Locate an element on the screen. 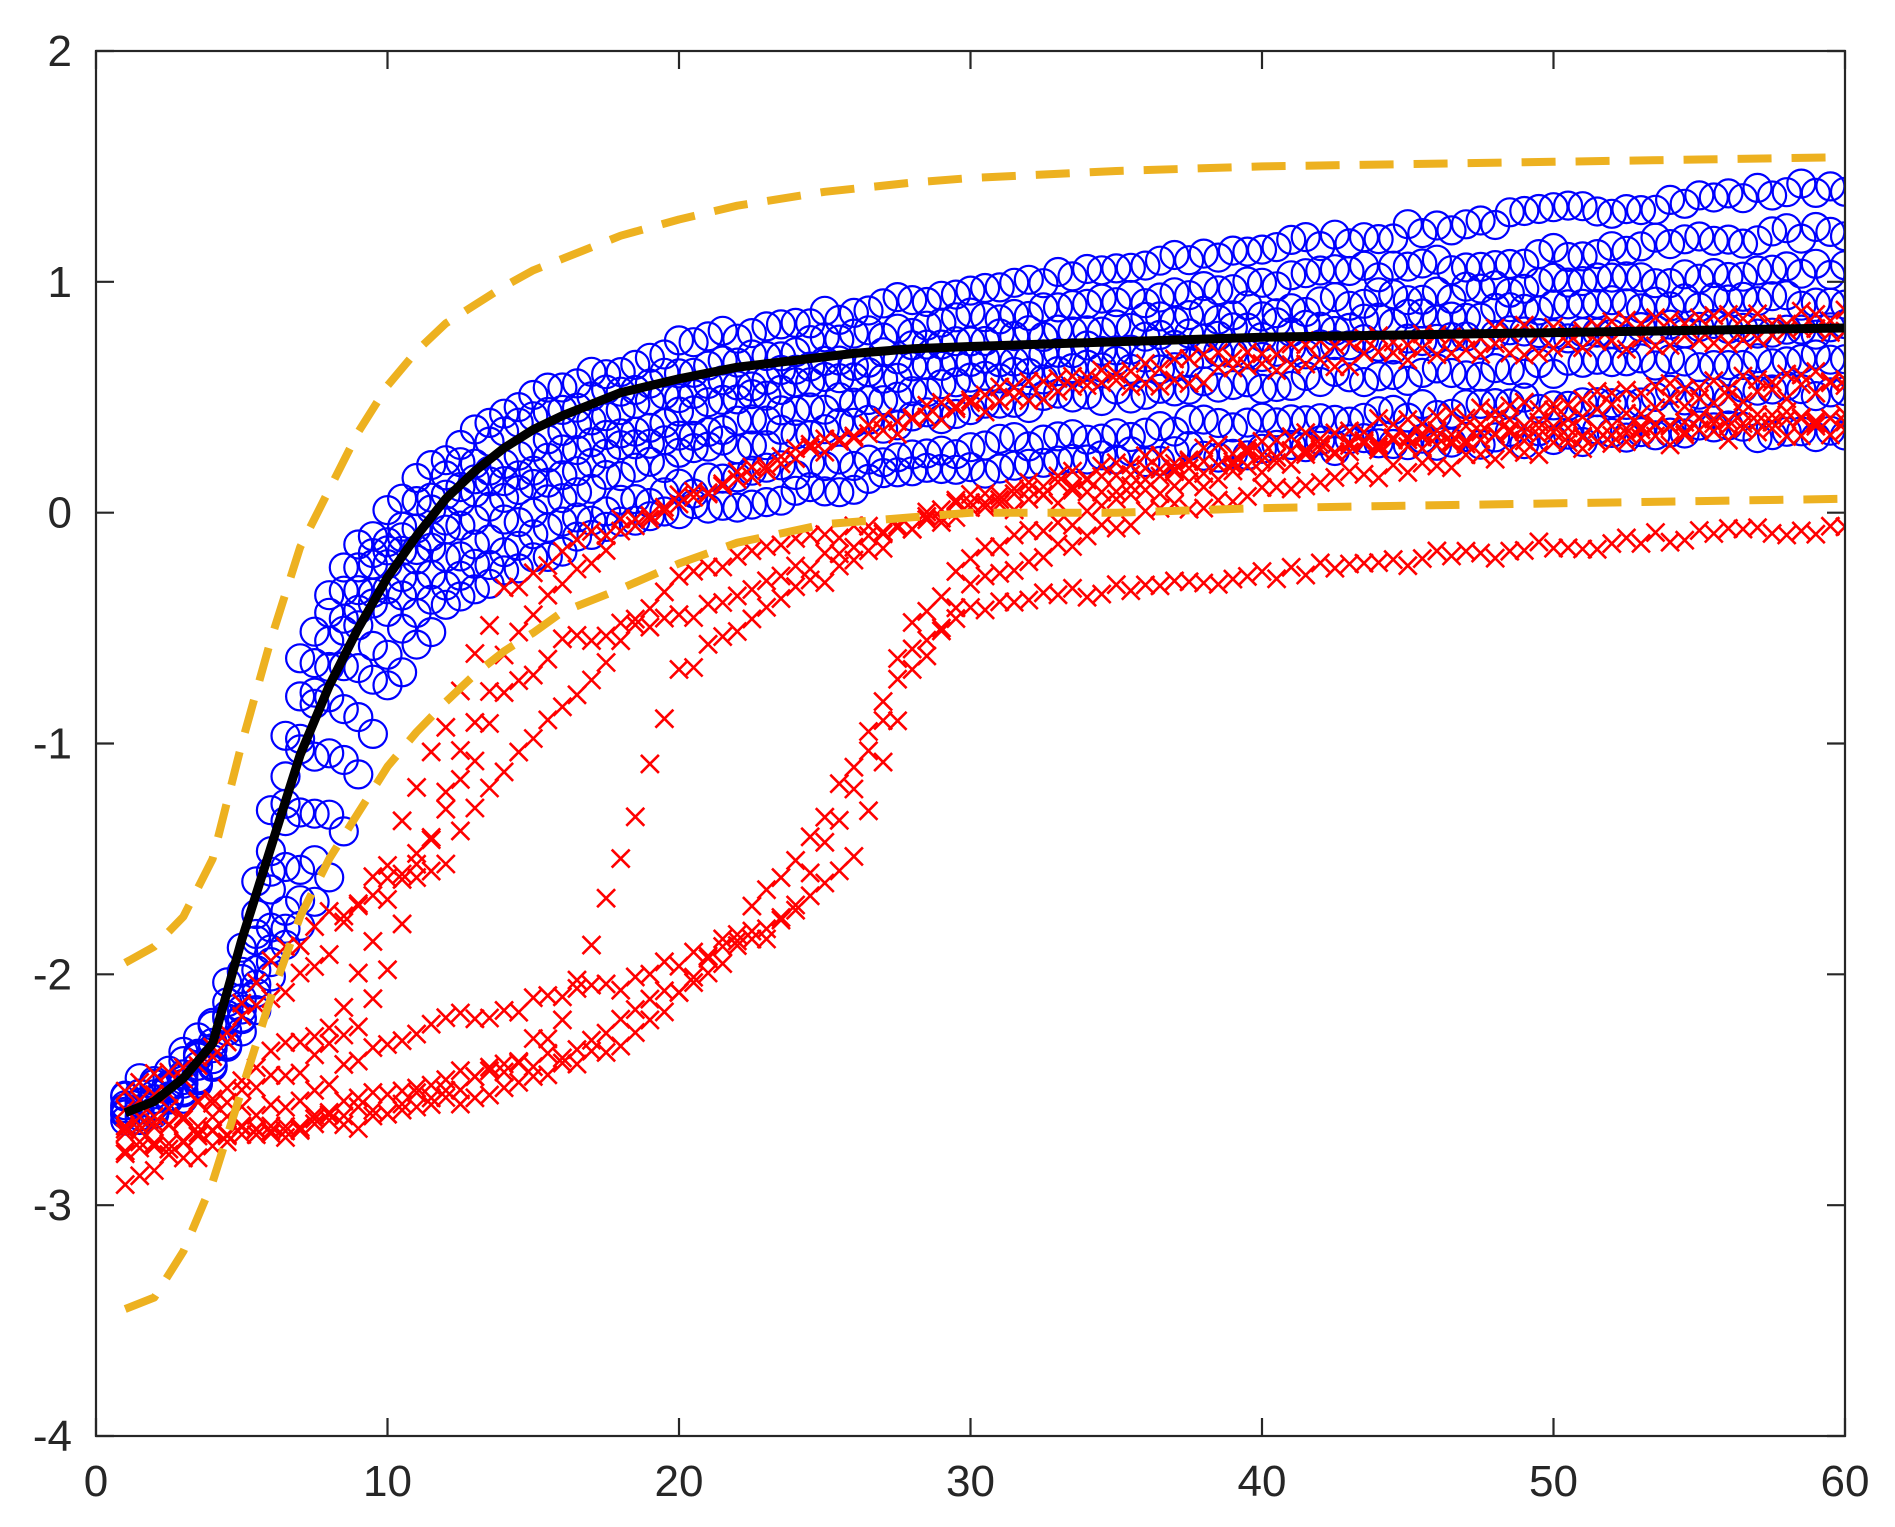 The image size is (1895, 1527). y-tick-label: 0 is located at coordinates (60, 513).